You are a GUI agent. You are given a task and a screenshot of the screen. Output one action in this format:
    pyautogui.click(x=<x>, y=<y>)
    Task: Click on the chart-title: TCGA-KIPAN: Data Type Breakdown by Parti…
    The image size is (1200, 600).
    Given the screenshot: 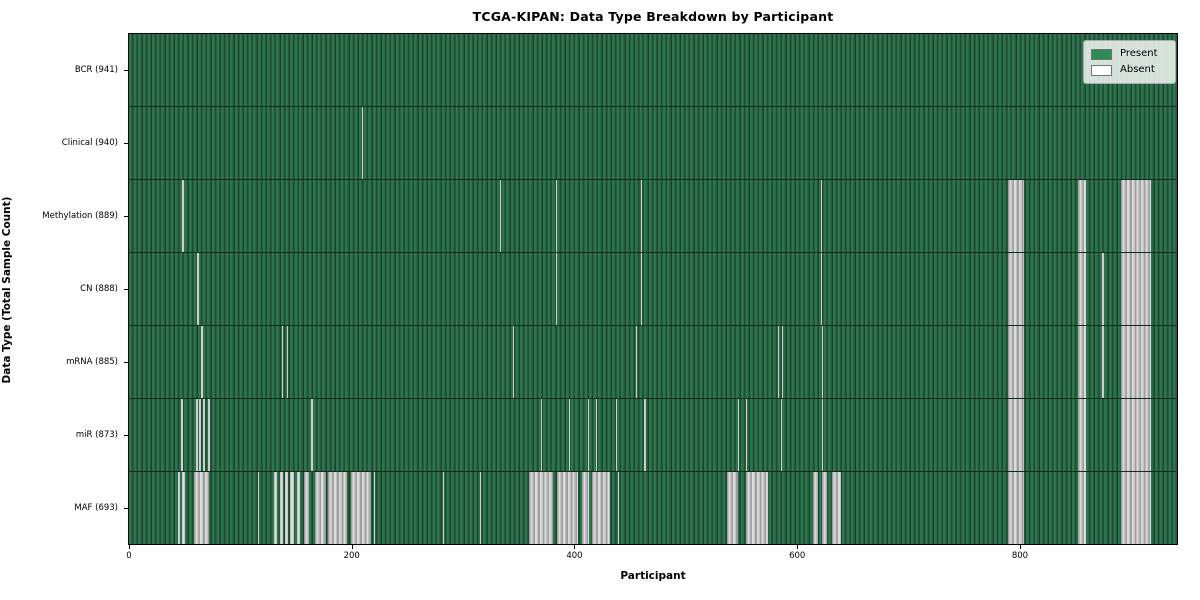 What is the action you would take?
    pyautogui.click(x=653, y=16)
    